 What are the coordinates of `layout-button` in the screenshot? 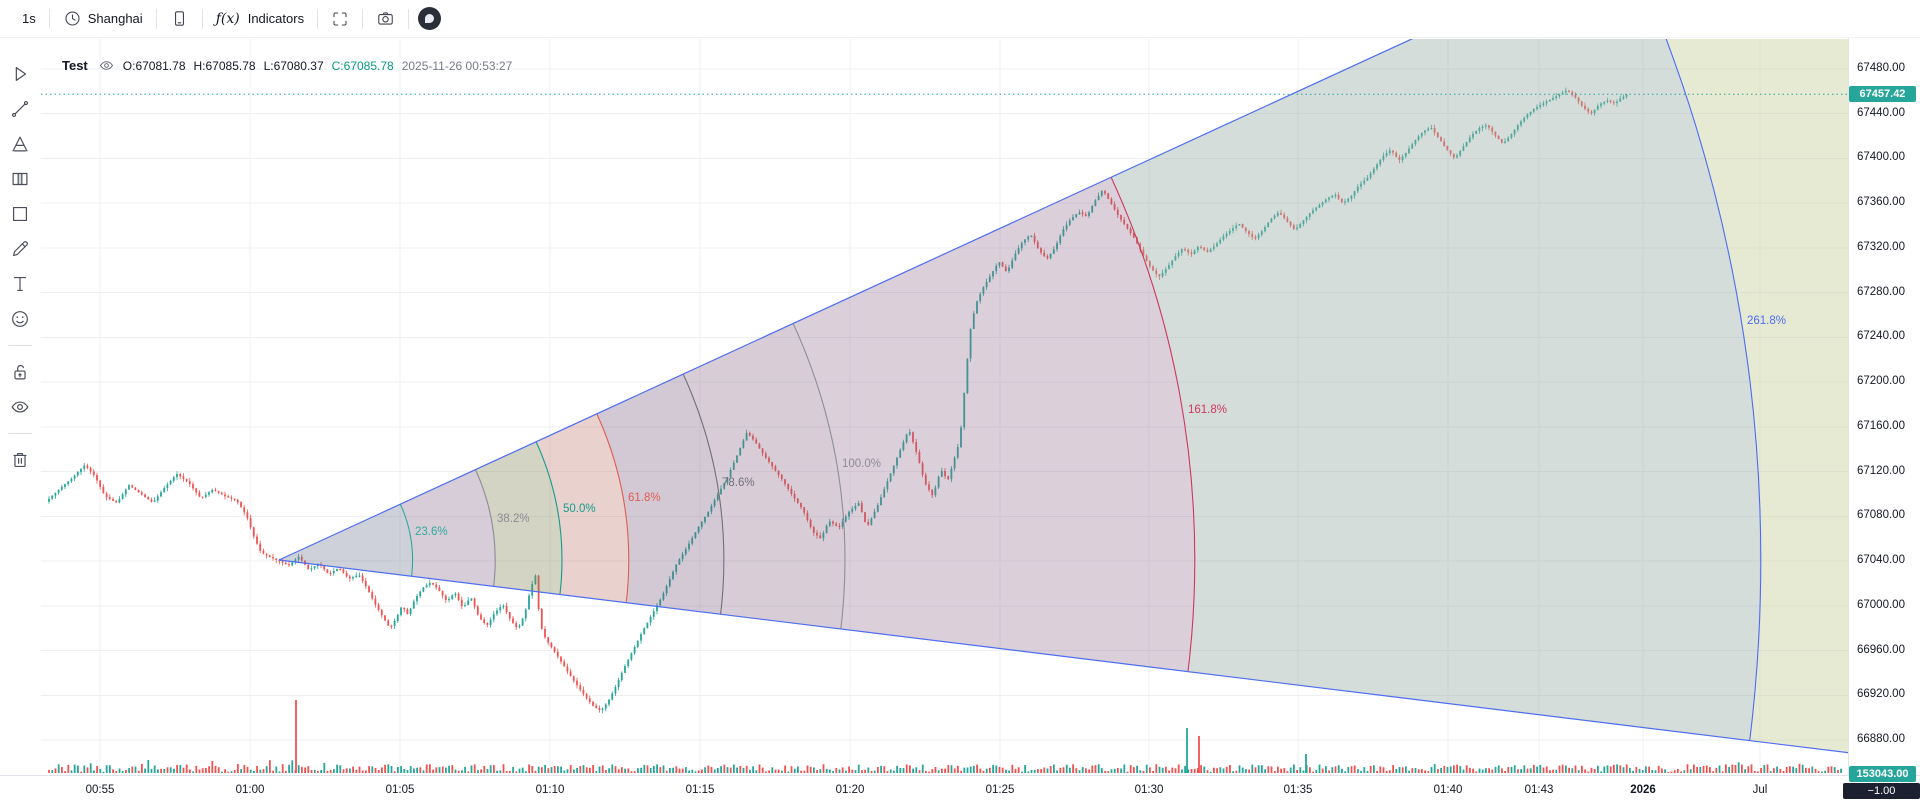 It's located at (179, 19).